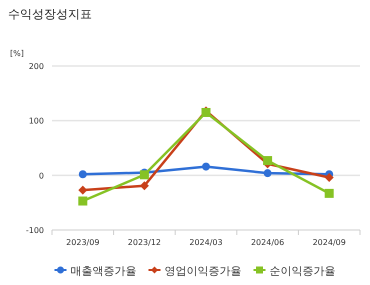 The width and height of the screenshot is (370, 285). I want to click on chart-title: 수익성장성지표, so click(50, 14).